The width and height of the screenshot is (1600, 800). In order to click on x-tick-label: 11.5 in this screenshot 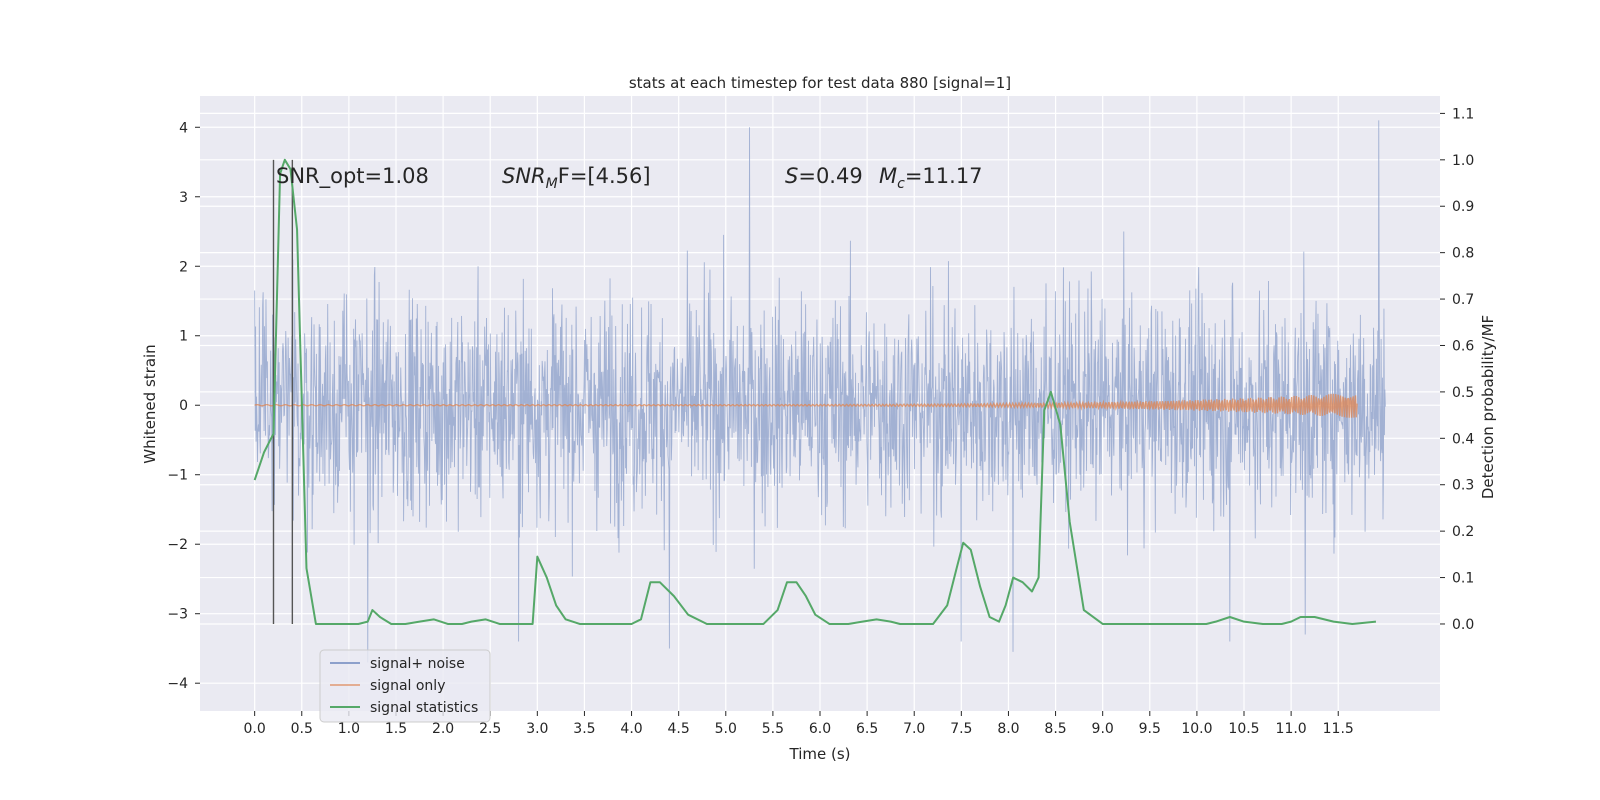, I will do `click(1338, 729)`.